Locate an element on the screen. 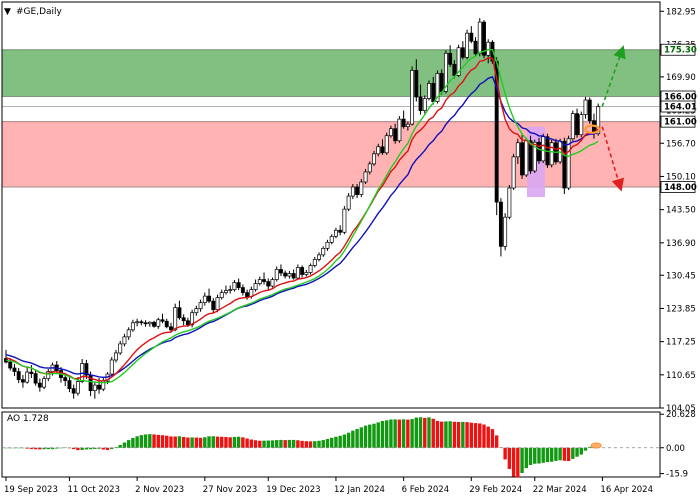 The image size is (700, 500). price-tick-label: 110.65 is located at coordinates (681, 376).